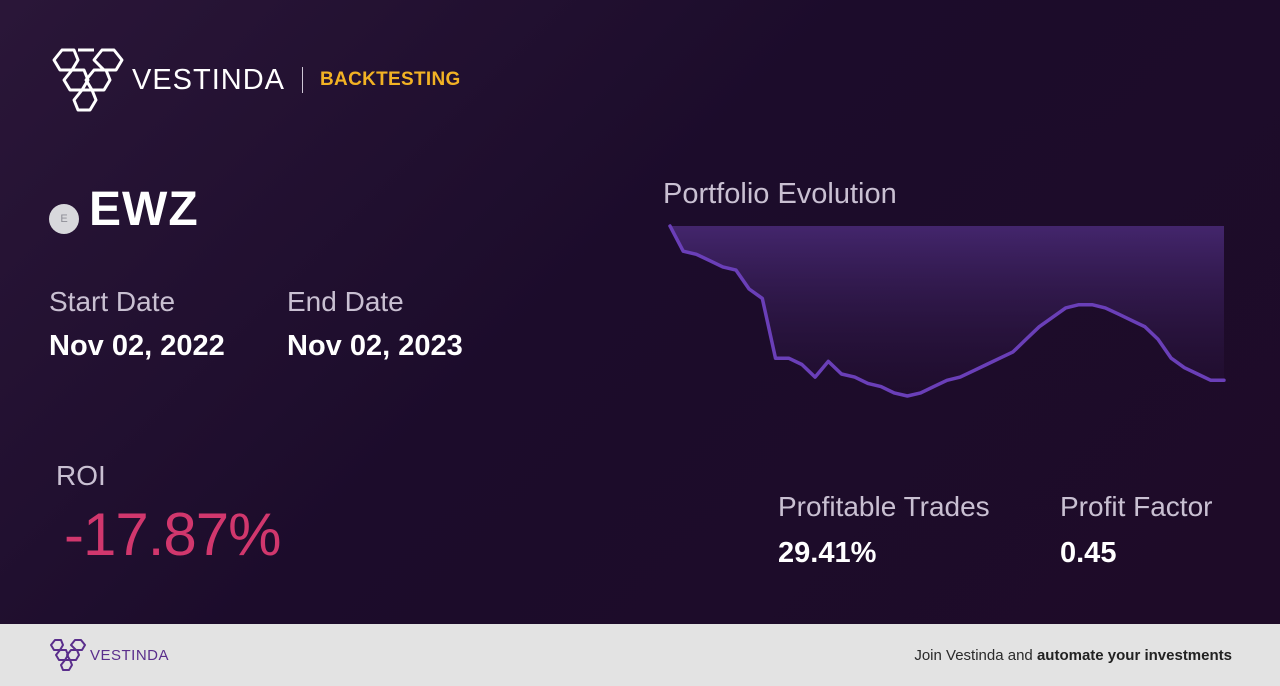  Describe the element at coordinates (780, 194) in the screenshot. I see `chart-title: Portfolio Evolution` at that location.